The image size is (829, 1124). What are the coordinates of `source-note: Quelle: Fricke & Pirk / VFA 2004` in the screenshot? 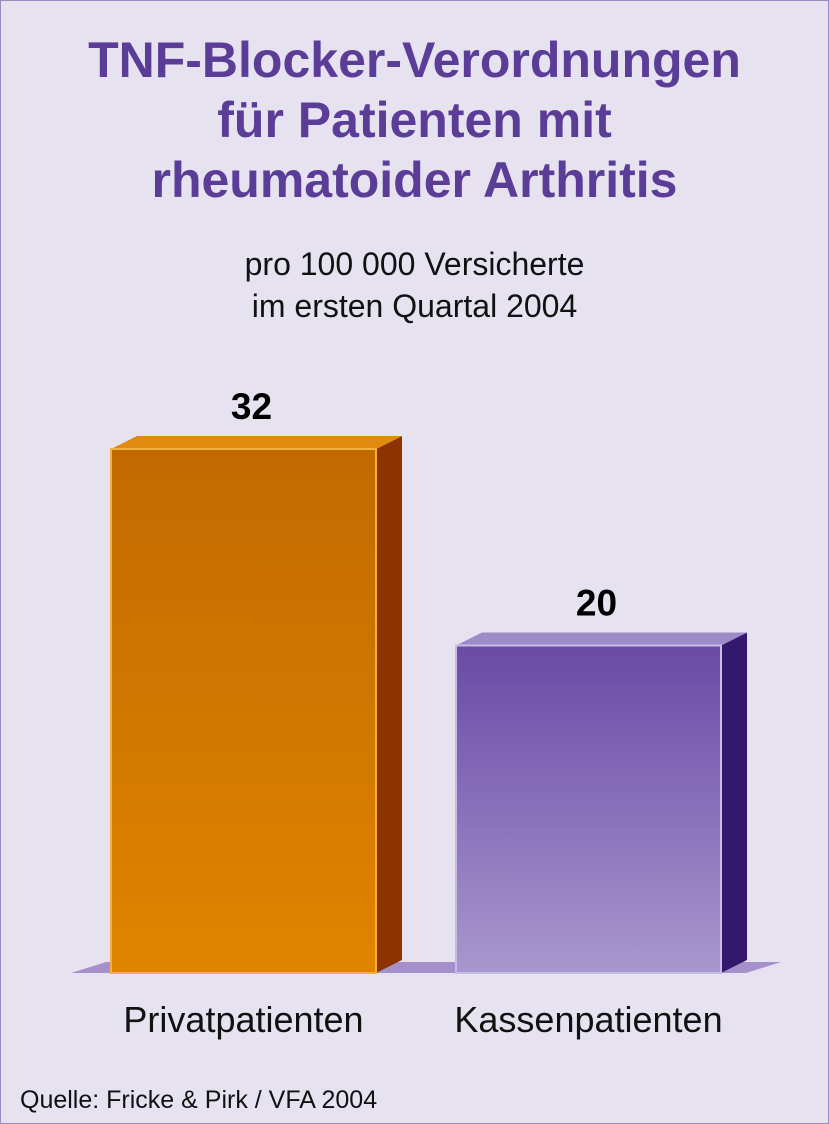 It's located at (199, 1100).